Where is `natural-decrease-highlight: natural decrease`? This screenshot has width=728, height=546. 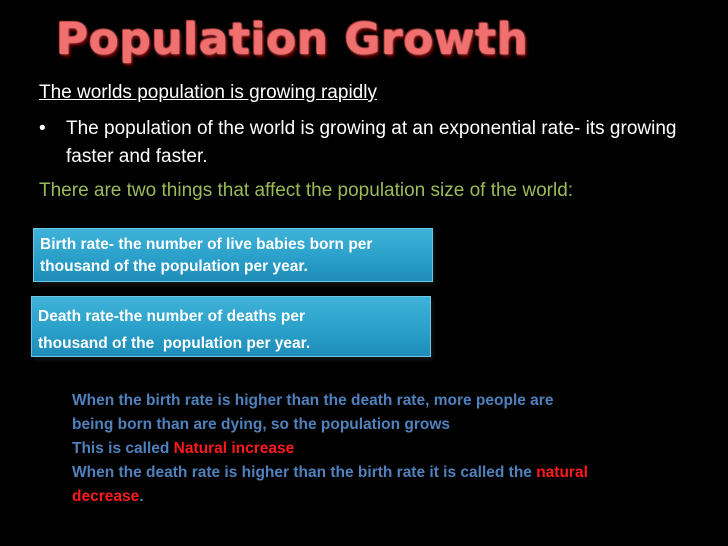
natural-decrease-highlight: natural decrease is located at coordinates (330, 484).